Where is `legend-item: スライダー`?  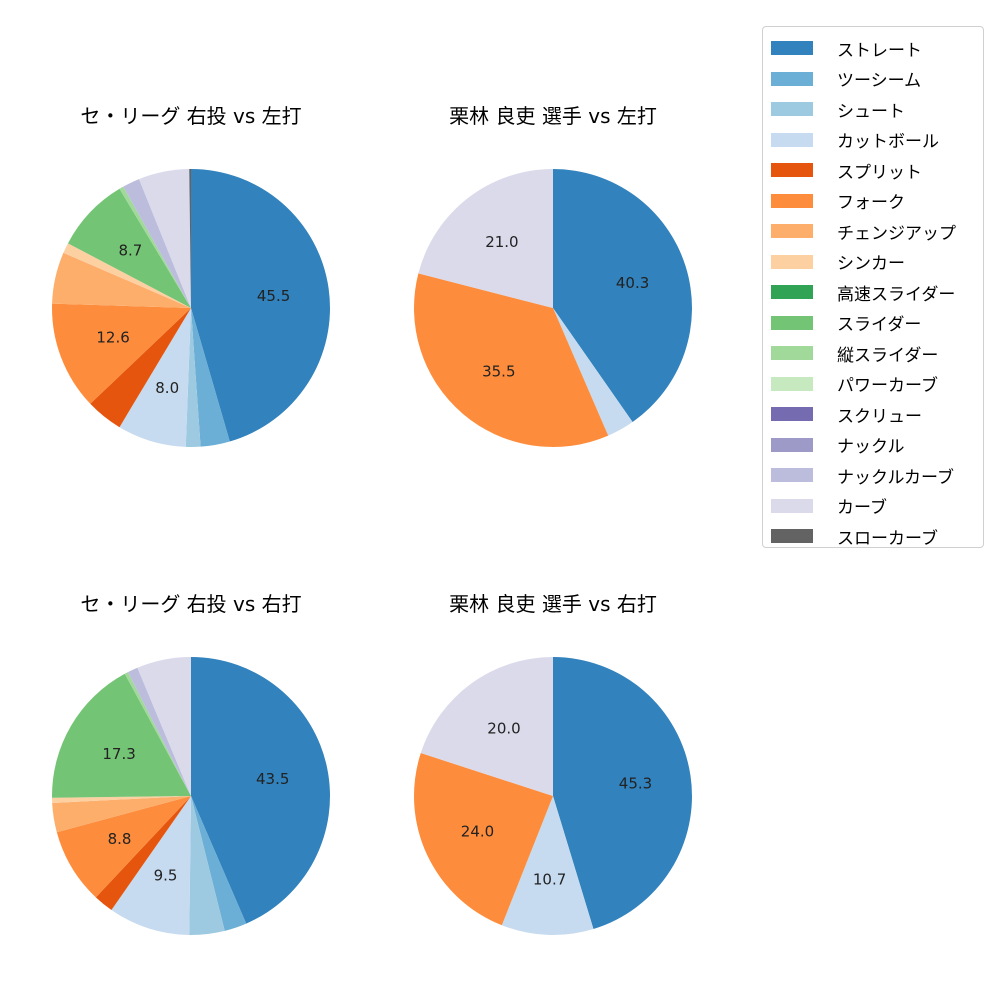 legend-item: スライダー is located at coordinates (873, 323).